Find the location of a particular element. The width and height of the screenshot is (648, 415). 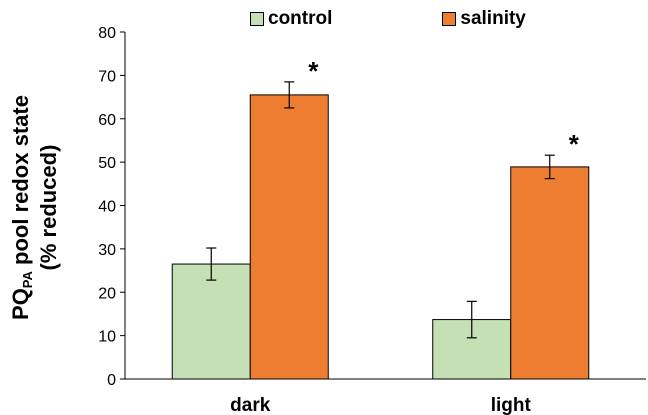

x-tick-label-light: light is located at coordinates (511, 405).